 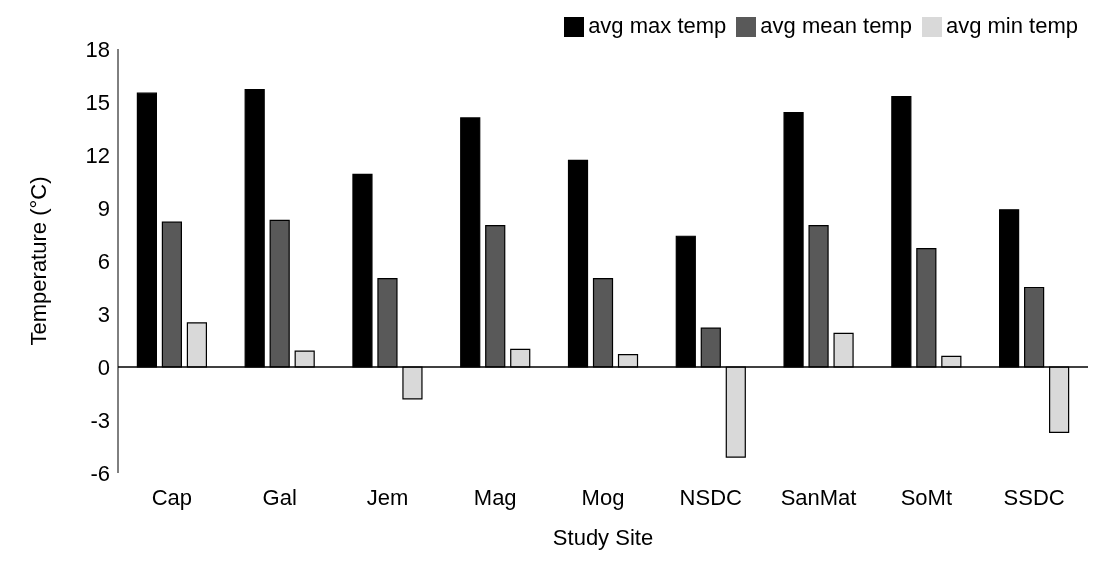 I want to click on legend-label: avg min temp, so click(x=1011, y=25).